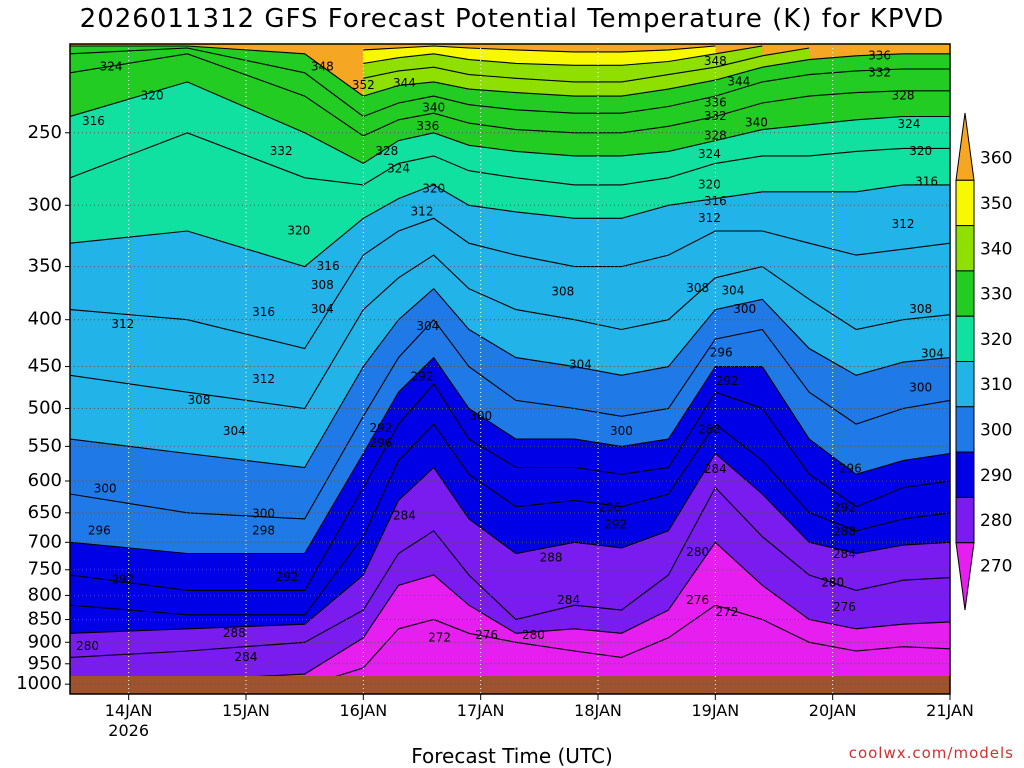  Describe the element at coordinates (481, 710) in the screenshot. I see `x-tick-label: 17JAN` at that location.